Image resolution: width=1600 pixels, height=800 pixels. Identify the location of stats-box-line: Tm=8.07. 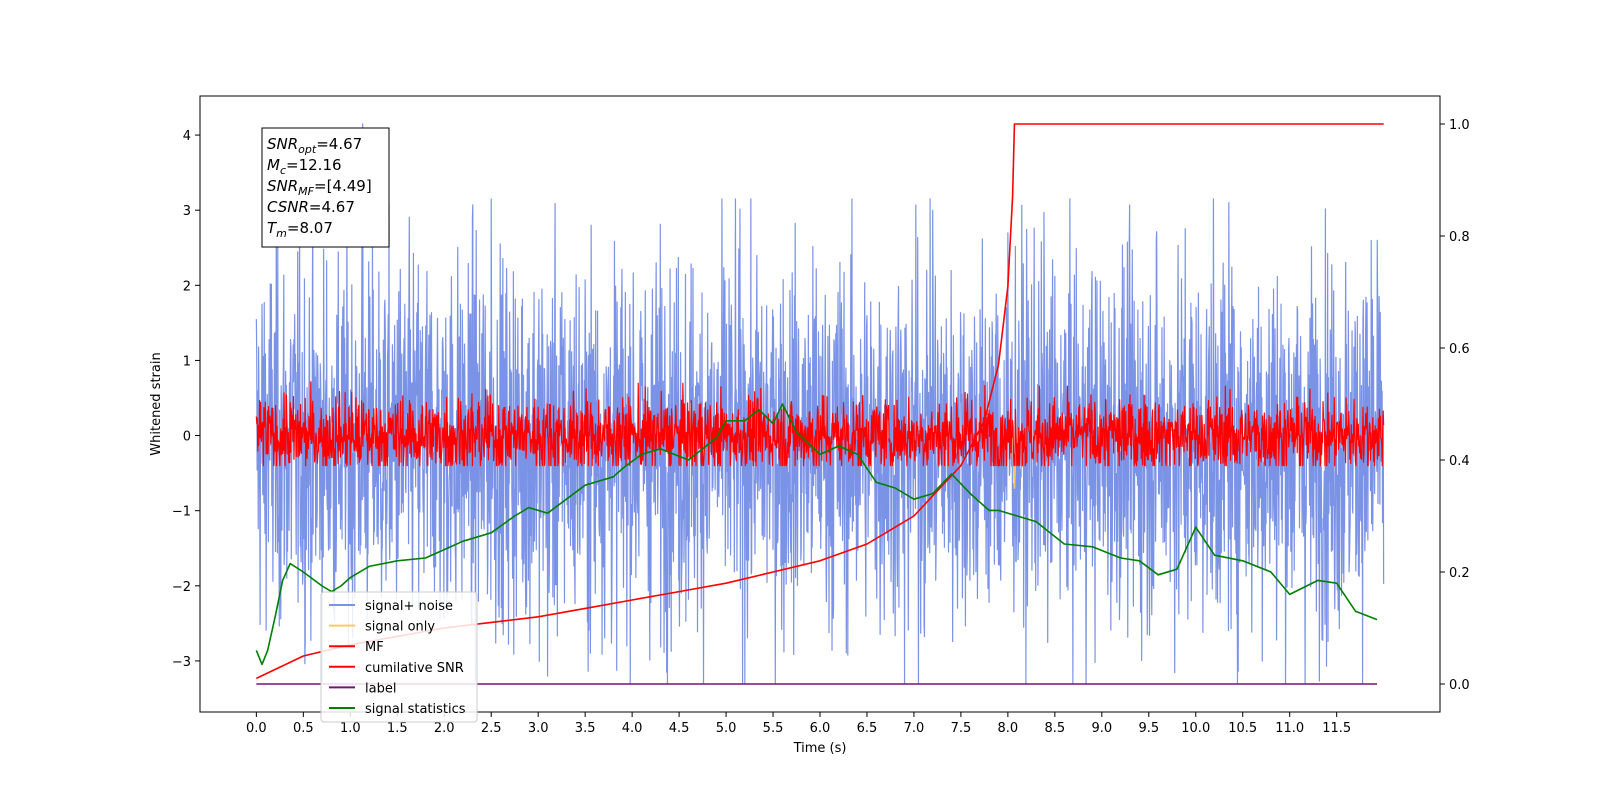
(300, 229).